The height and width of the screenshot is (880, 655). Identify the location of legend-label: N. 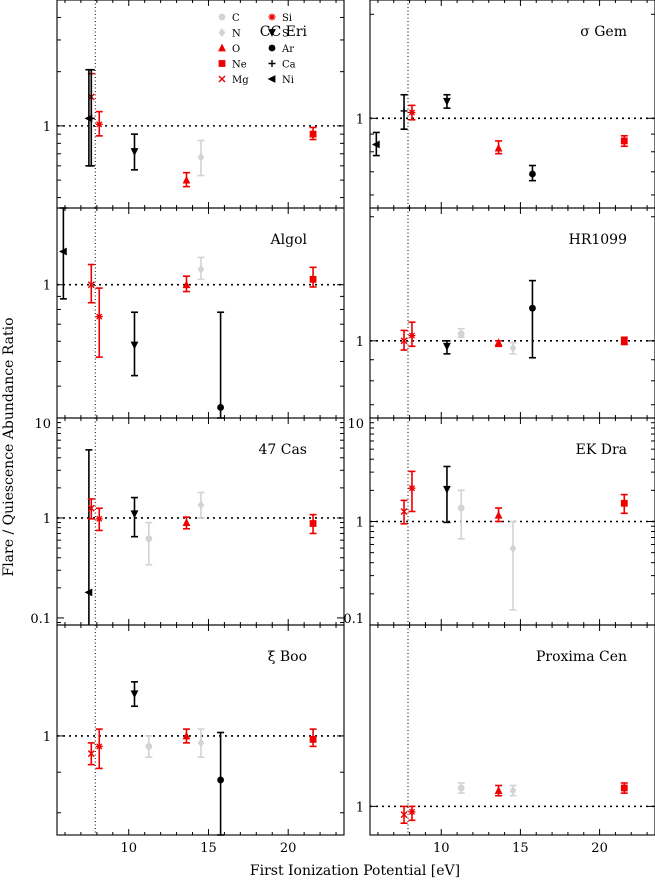
(236, 34).